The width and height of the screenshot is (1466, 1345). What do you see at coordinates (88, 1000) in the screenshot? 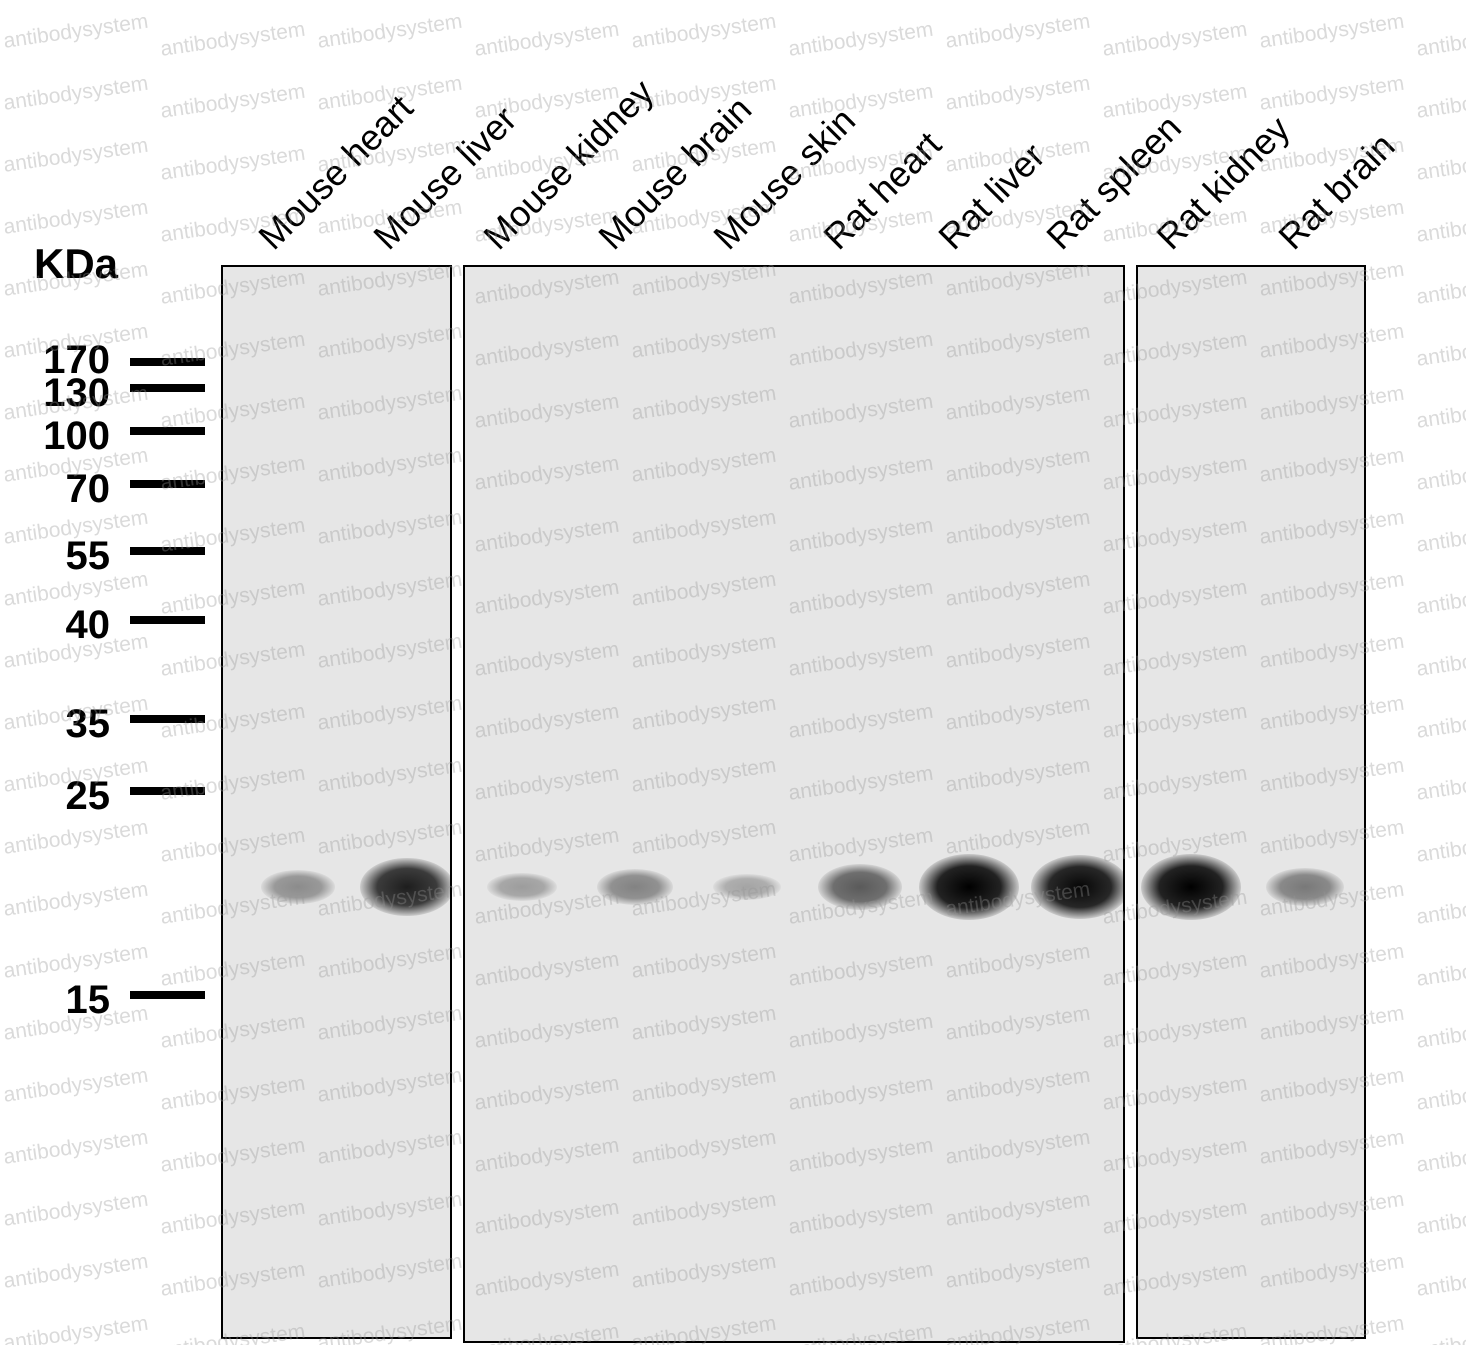
I see `marker-label-15: 15` at bounding box center [88, 1000].